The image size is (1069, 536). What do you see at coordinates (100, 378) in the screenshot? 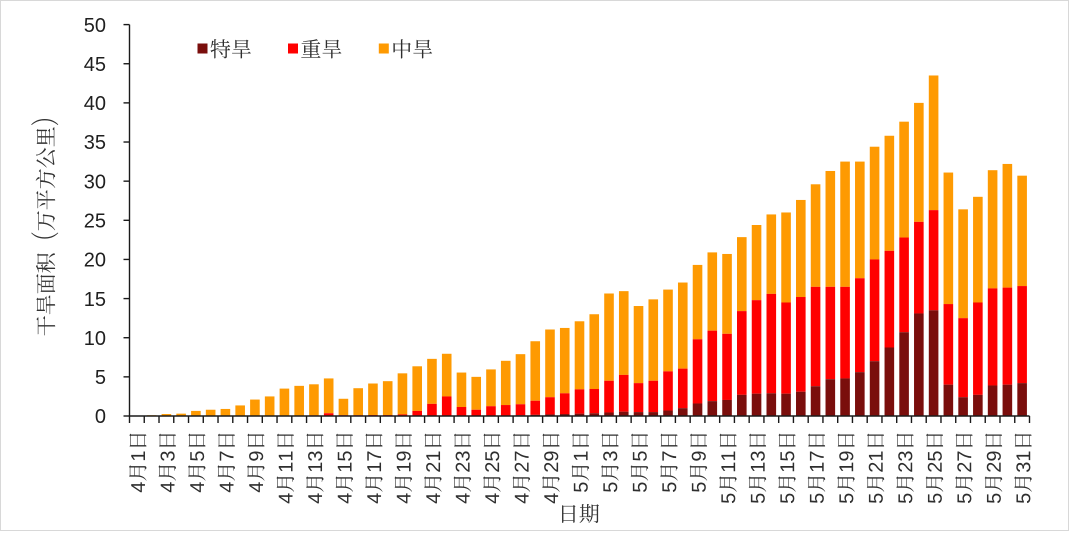
I see `svg-text: 5` at bounding box center [100, 378].